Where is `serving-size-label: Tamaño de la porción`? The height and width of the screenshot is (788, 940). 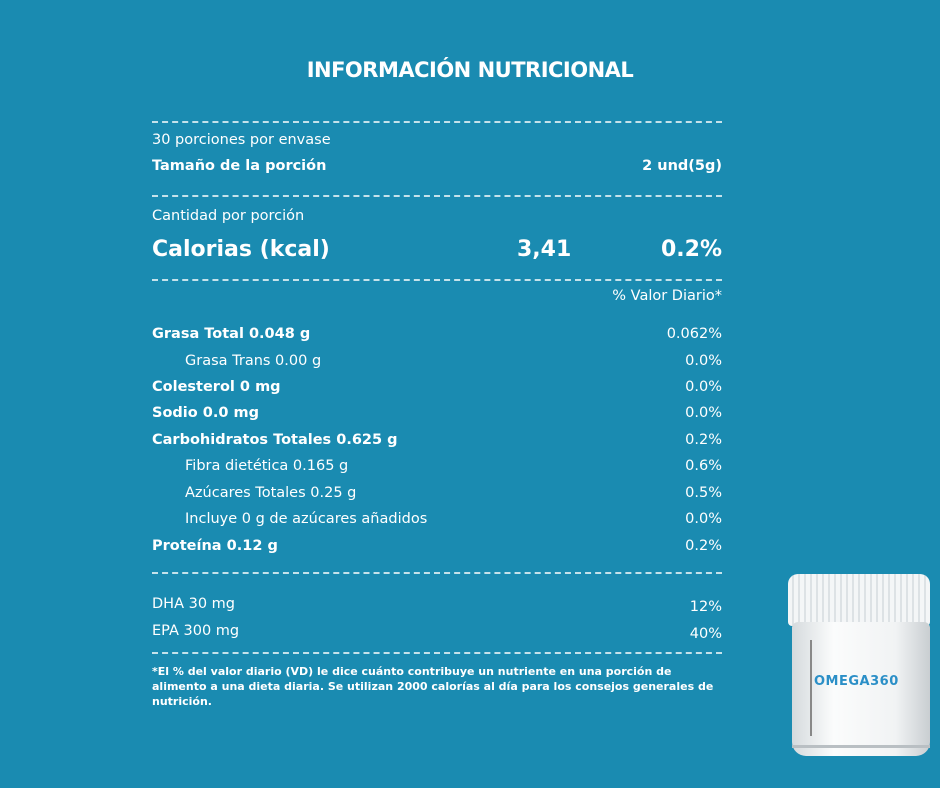
serving-size-label: Tamaño de la porción is located at coordinates (239, 166).